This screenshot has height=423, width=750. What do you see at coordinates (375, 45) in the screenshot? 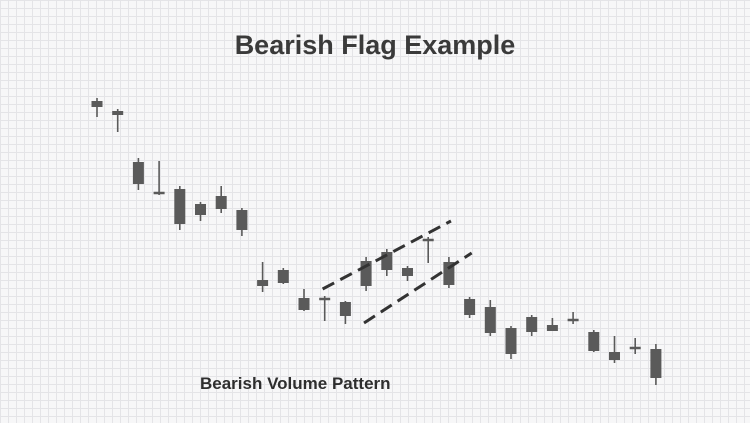
I see `chart-title: Bearish Flag Example` at bounding box center [375, 45].